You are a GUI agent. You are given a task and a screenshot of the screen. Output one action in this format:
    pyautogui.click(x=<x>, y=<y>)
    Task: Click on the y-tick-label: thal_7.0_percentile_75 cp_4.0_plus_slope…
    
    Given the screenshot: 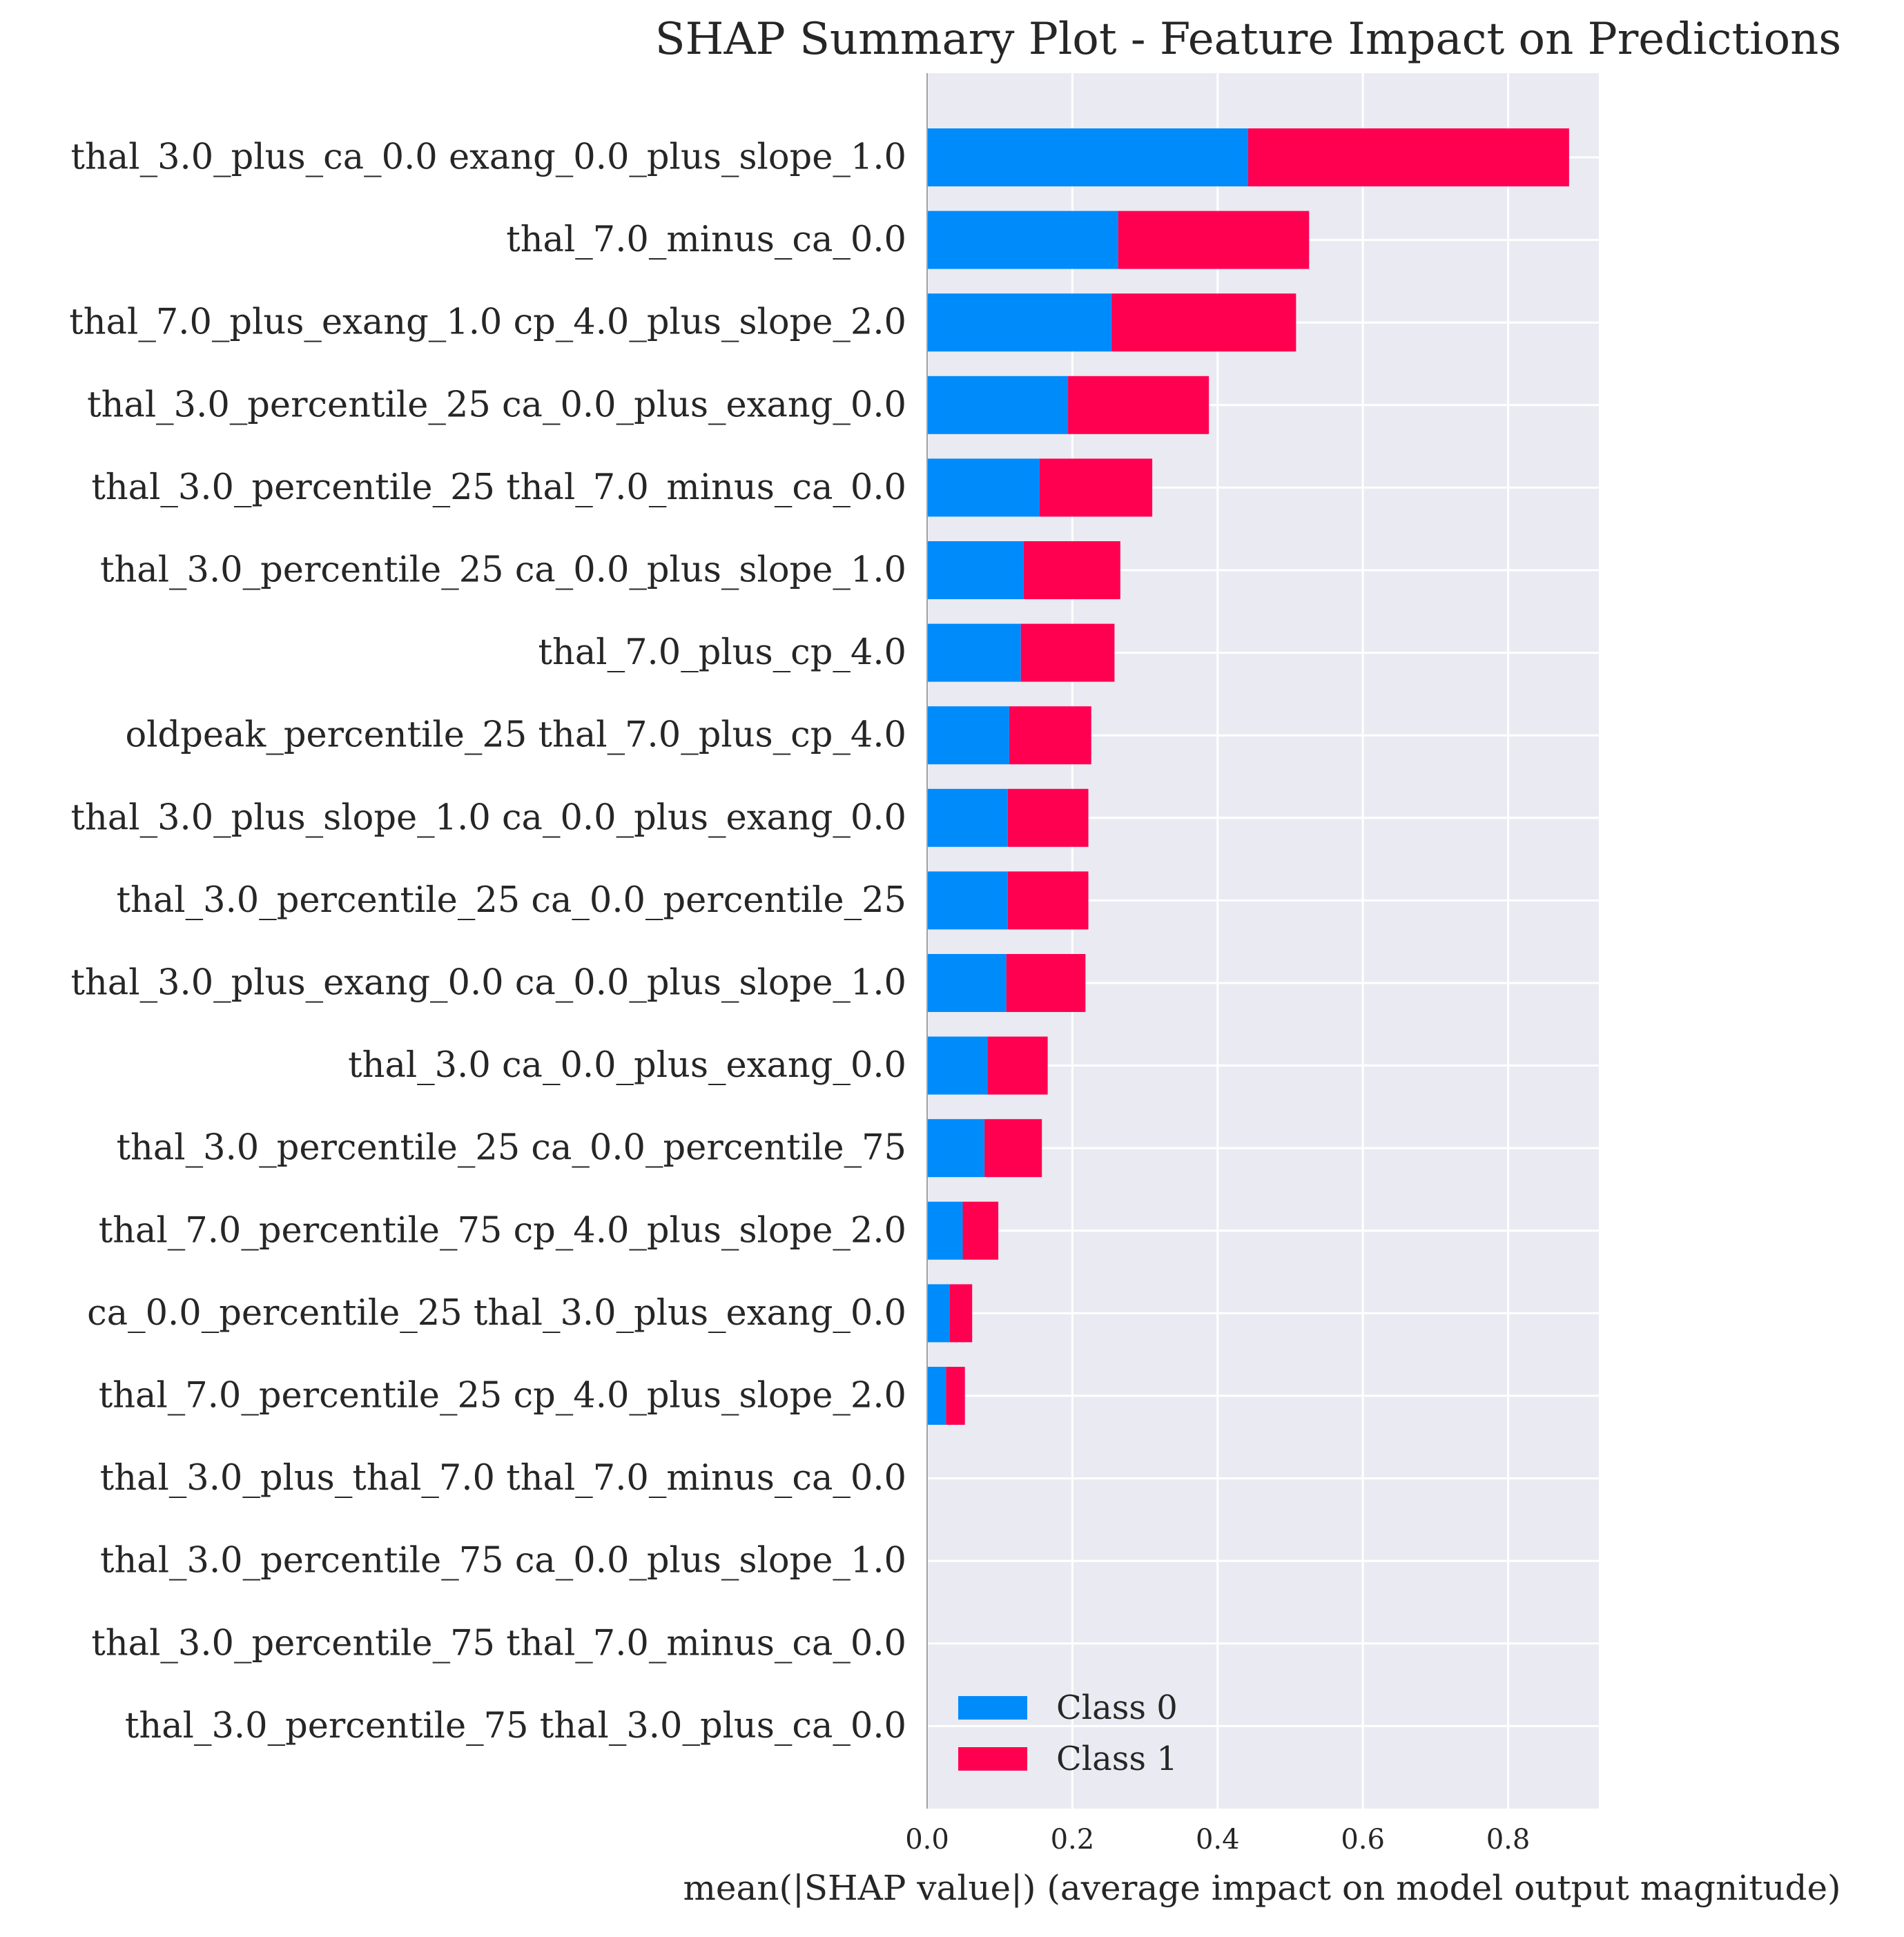 What is the action you would take?
    pyautogui.click(x=502, y=1230)
    